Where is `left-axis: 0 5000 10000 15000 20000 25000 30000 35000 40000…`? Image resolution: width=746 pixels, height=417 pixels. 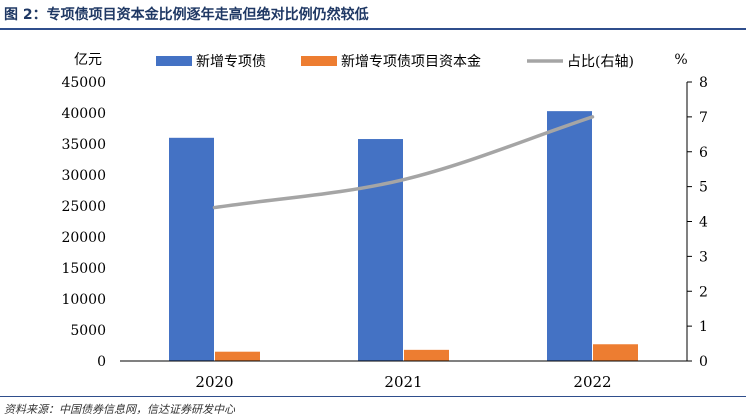 left-axis: 0 5000 10000 15000 20000 25000 30000 35000 40000… is located at coordinates (83, 211).